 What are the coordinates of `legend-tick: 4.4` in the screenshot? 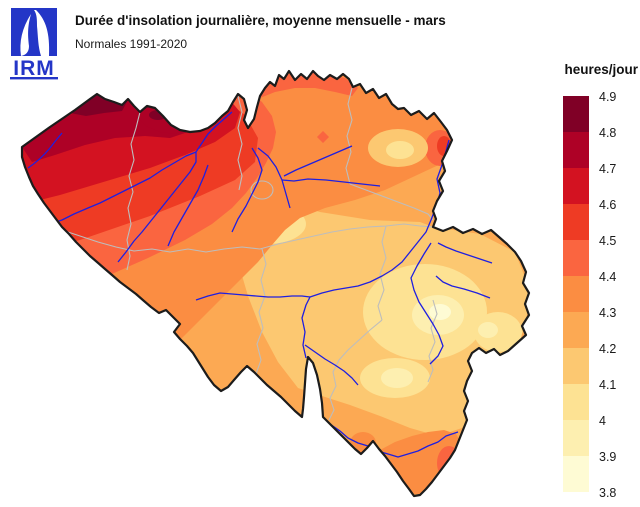 It's located at (607, 277).